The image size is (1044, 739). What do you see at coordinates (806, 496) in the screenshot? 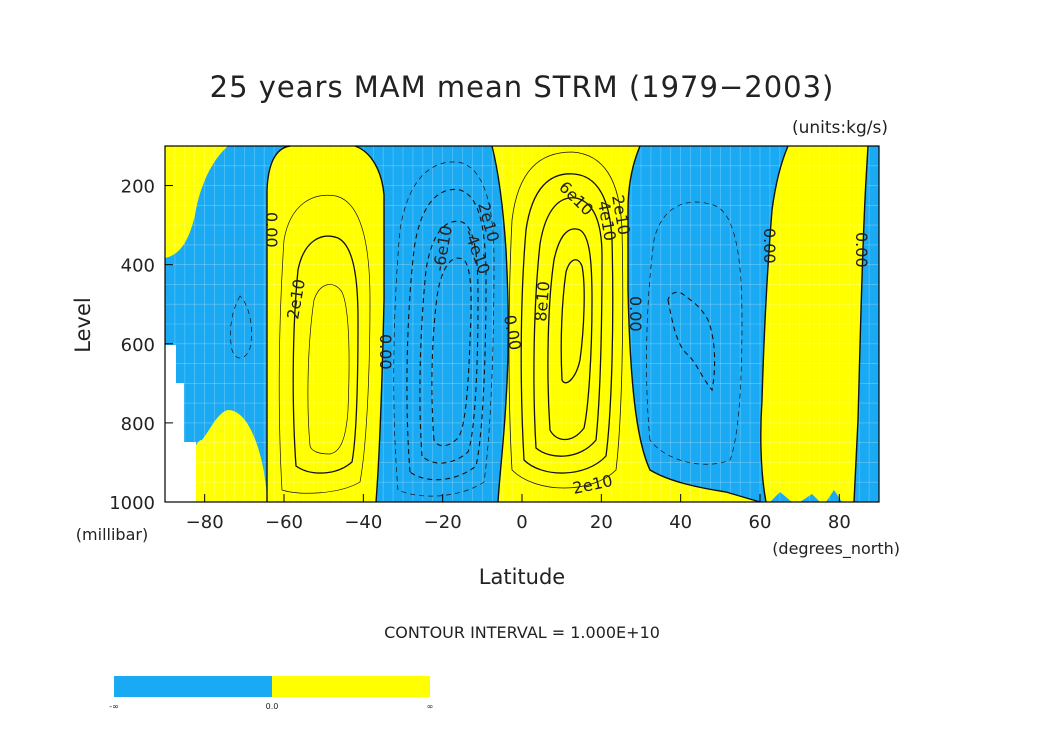
I see `negative-surface-spike-north` at bounding box center [806, 496].